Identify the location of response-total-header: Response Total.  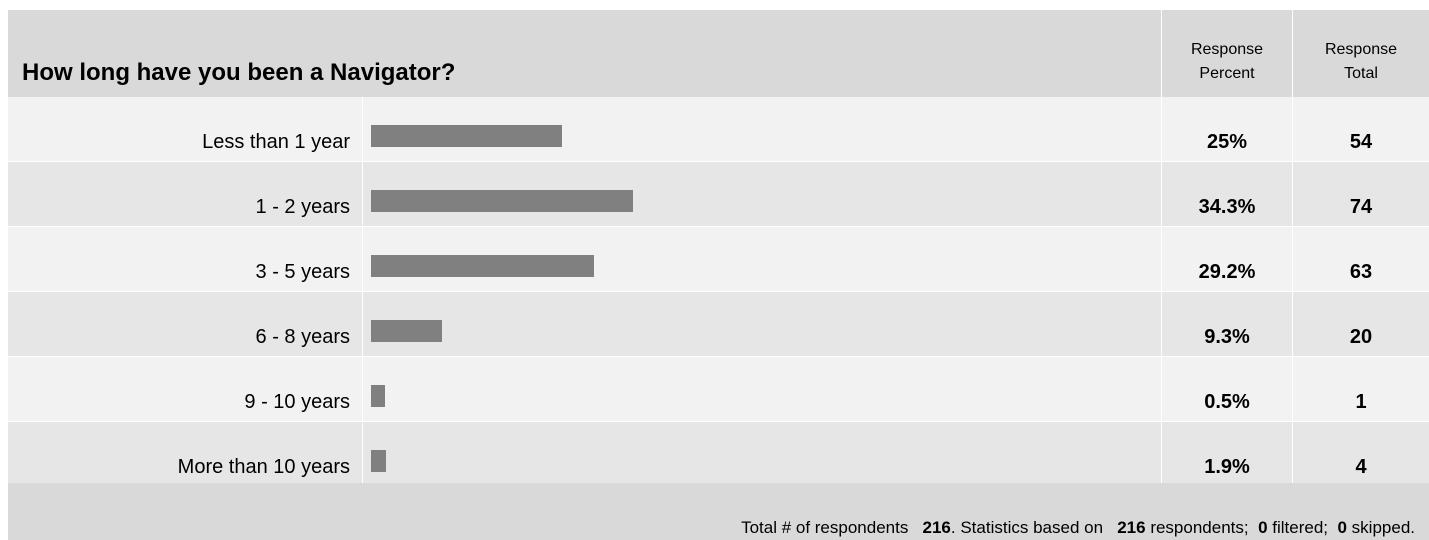
(1360, 53).